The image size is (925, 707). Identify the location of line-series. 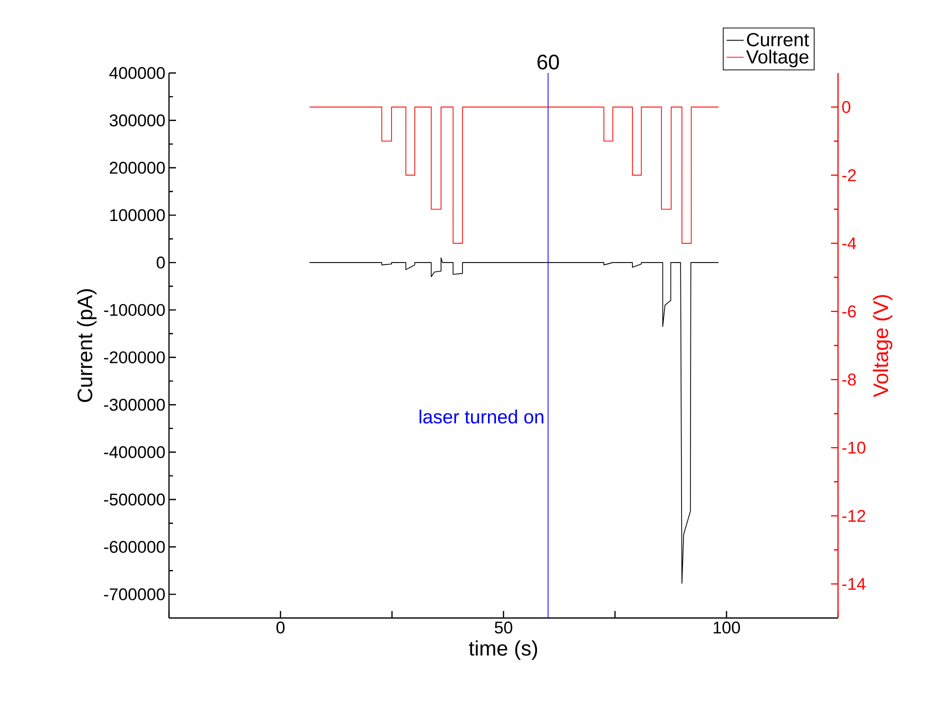
(514, 175).